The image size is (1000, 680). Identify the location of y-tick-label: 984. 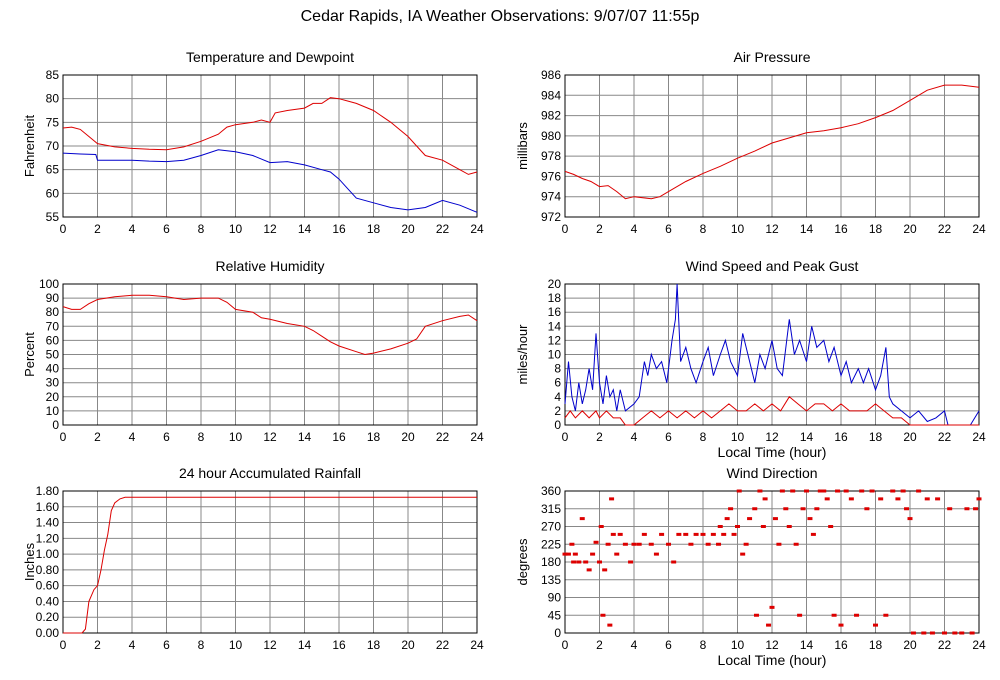
(551, 95).